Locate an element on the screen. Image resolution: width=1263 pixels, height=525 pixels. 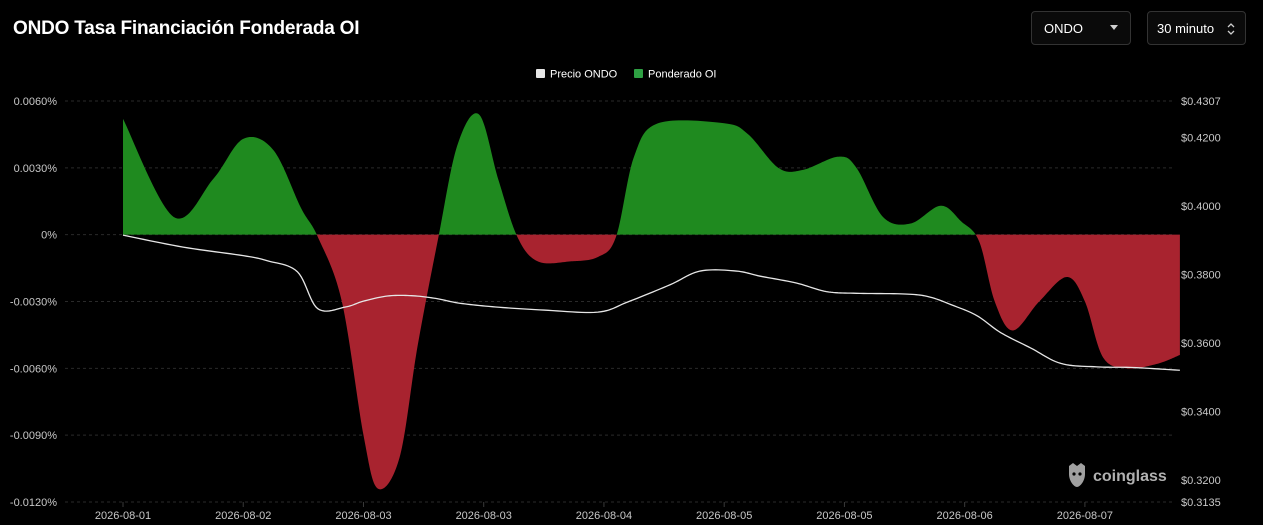
y-right-tick-label: $0.3800 is located at coordinates (1201, 275).